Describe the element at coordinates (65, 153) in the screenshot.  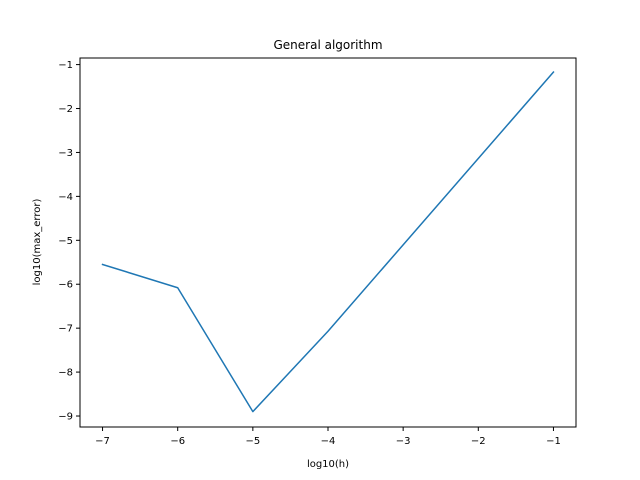
I see `y-tick-label: −3` at that location.